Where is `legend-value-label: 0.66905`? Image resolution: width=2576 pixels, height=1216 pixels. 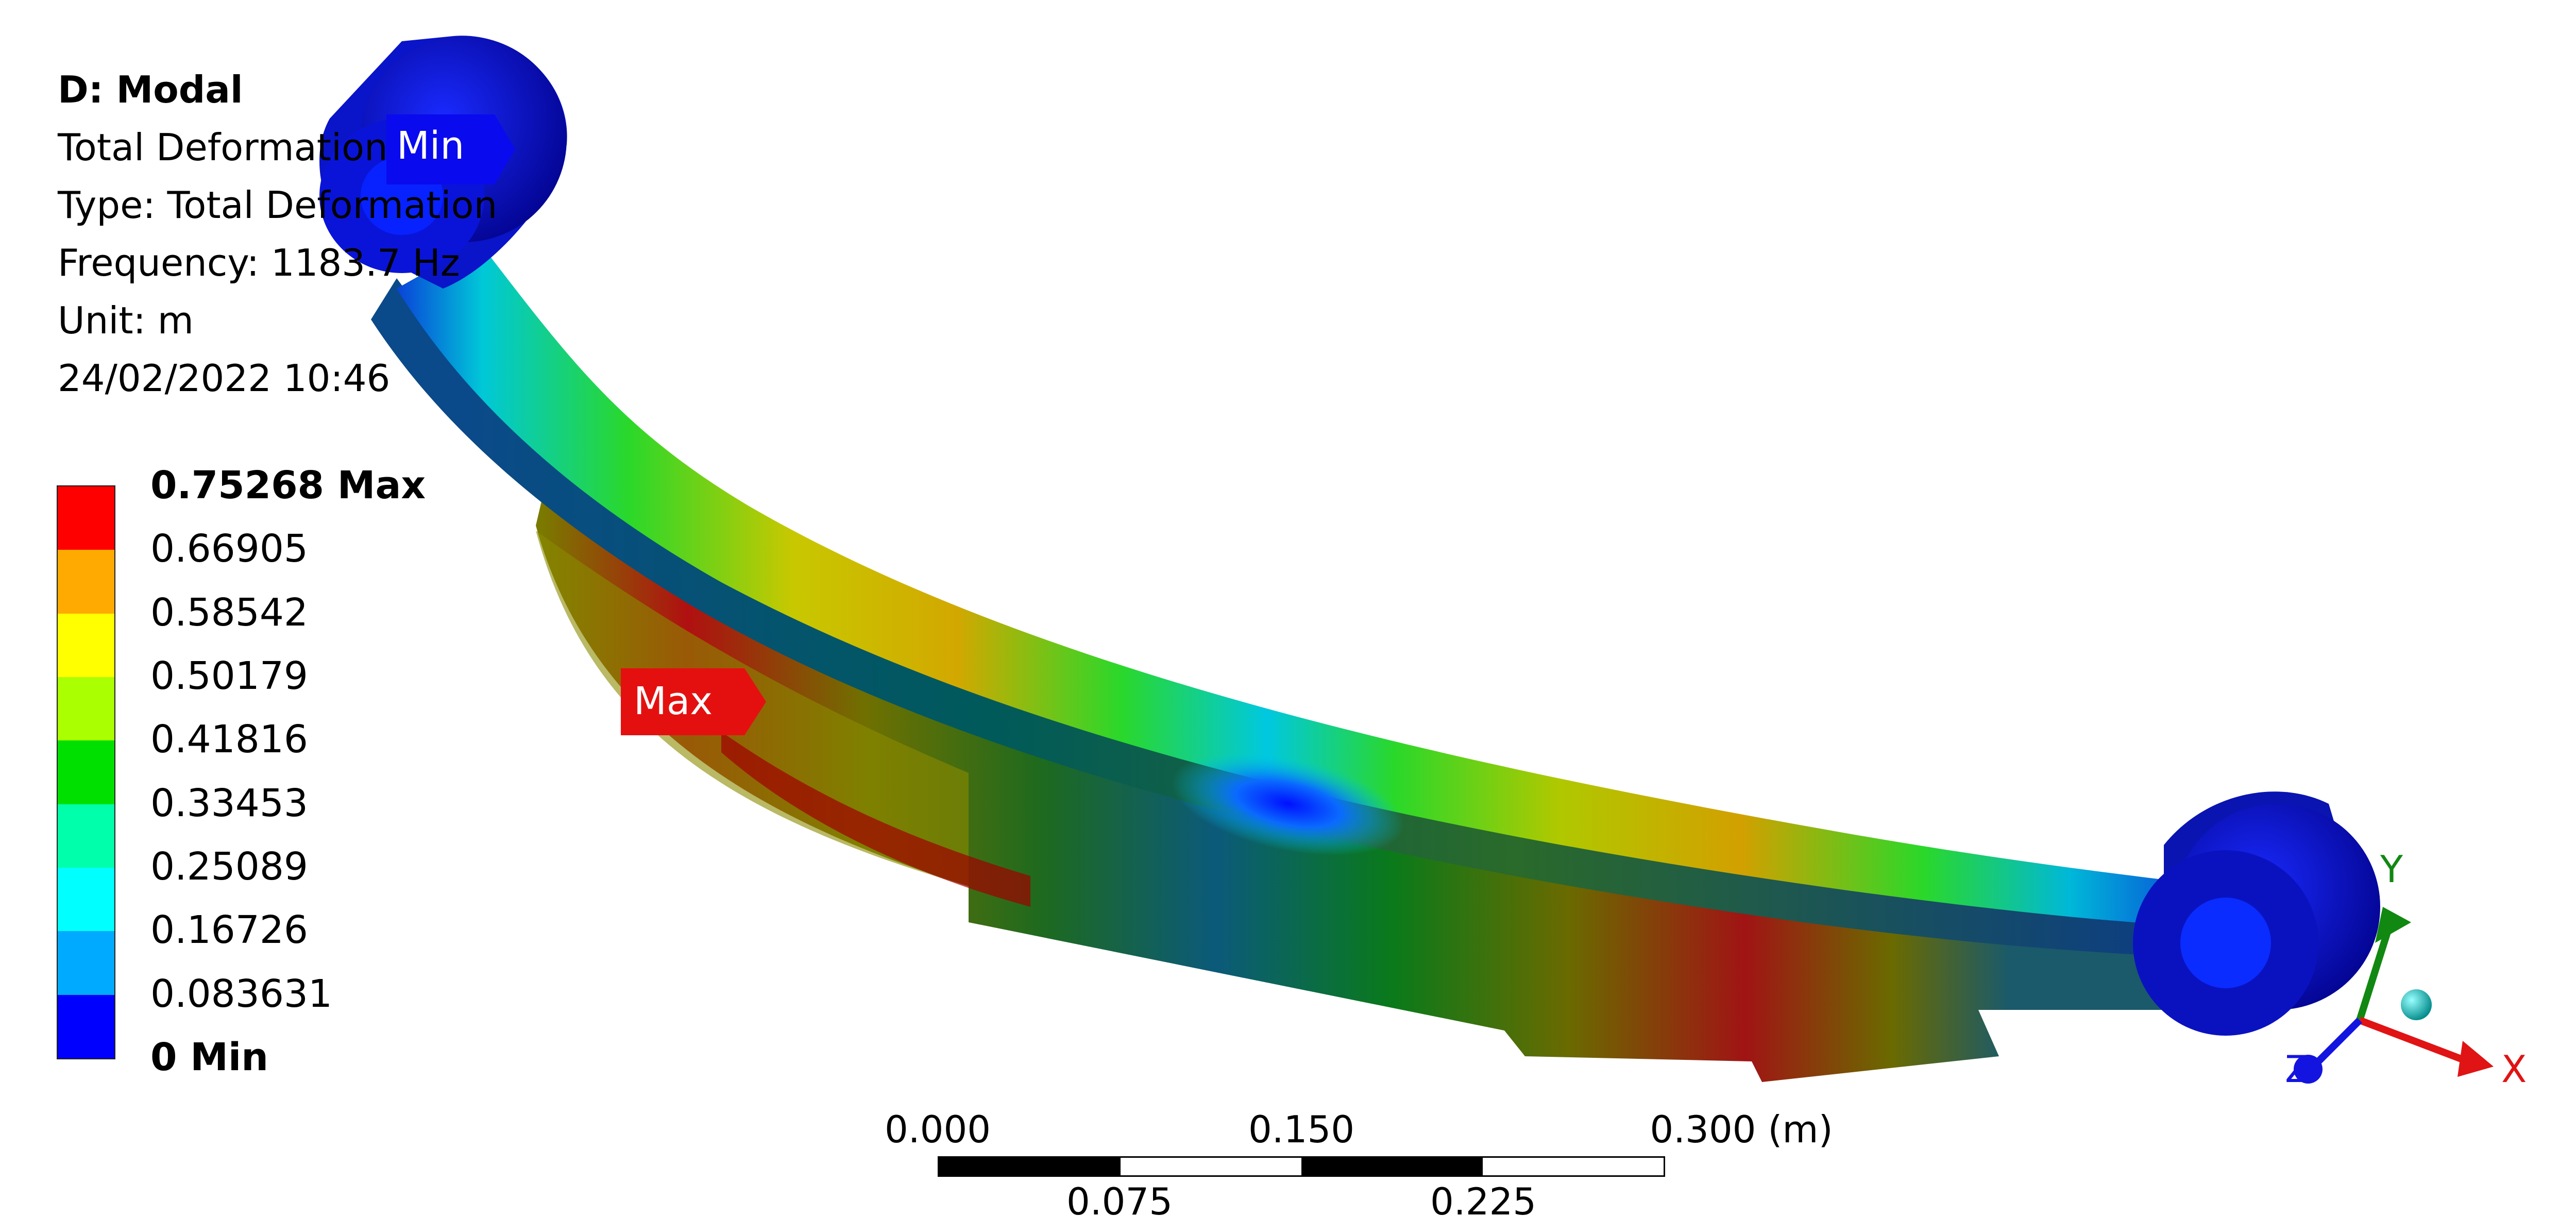 legend-value-label: 0.66905 is located at coordinates (229, 549).